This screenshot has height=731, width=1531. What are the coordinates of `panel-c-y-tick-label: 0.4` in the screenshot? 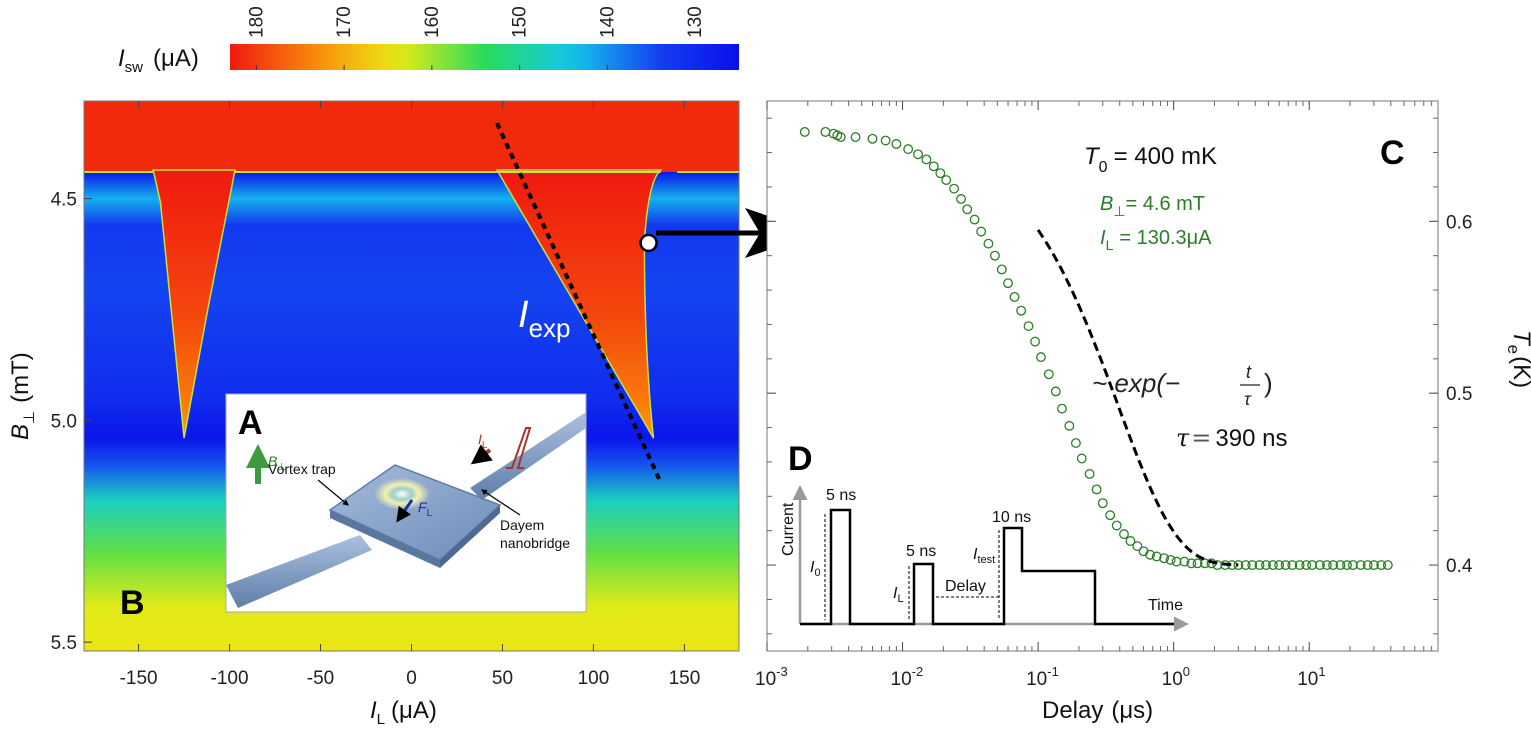 It's located at (1459, 566).